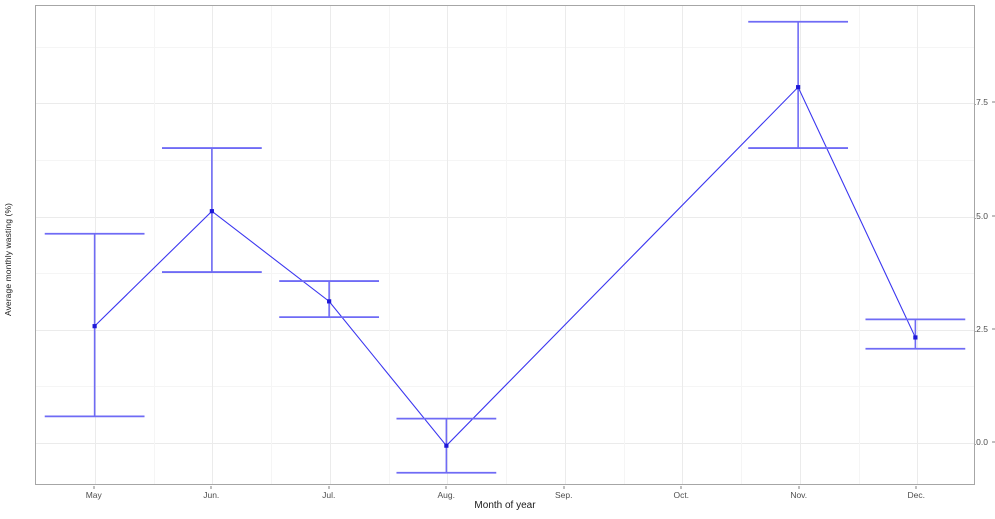 Image resolution: width=995 pixels, height=519 pixels. I want to click on y-tick-label: 10.0, so click(979, 441).